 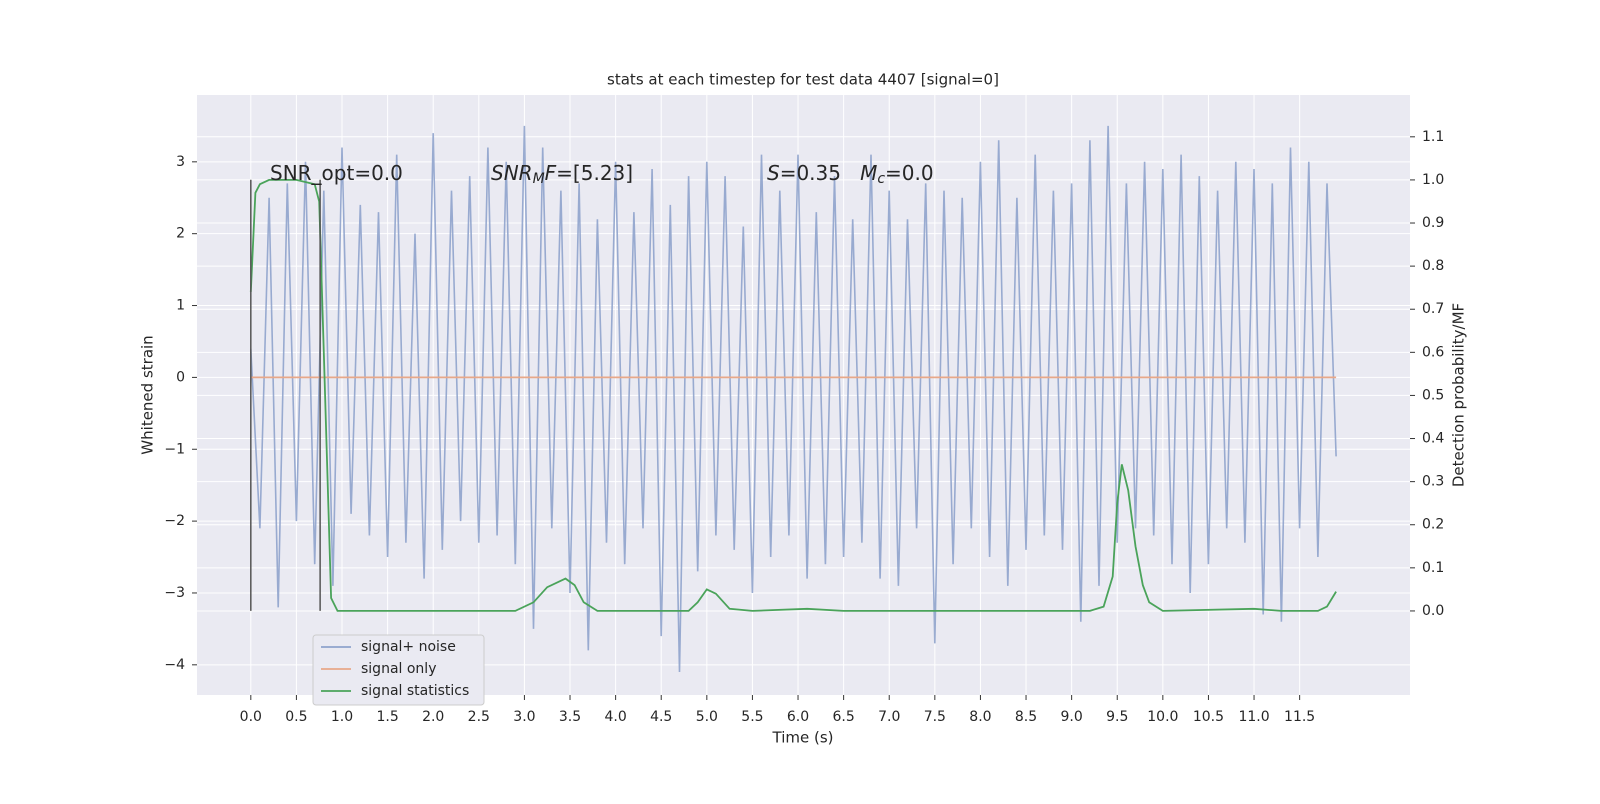 What do you see at coordinates (1117, 717) in the screenshot?
I see `x-tick-label: 9.5` at bounding box center [1117, 717].